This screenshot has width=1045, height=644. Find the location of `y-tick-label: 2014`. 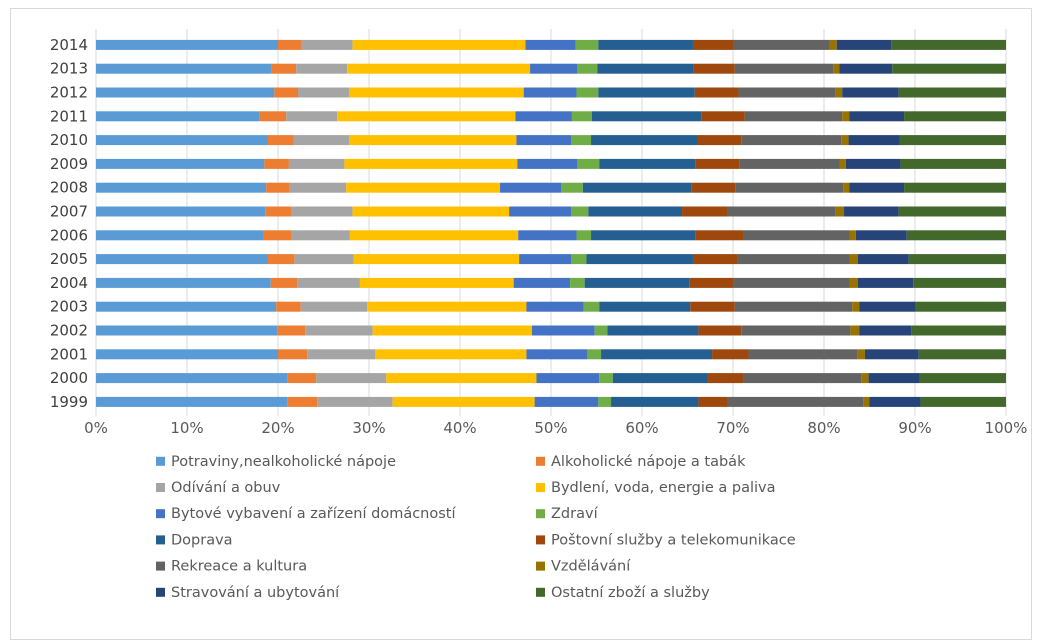

y-tick-label: 2014 is located at coordinates (69, 45).